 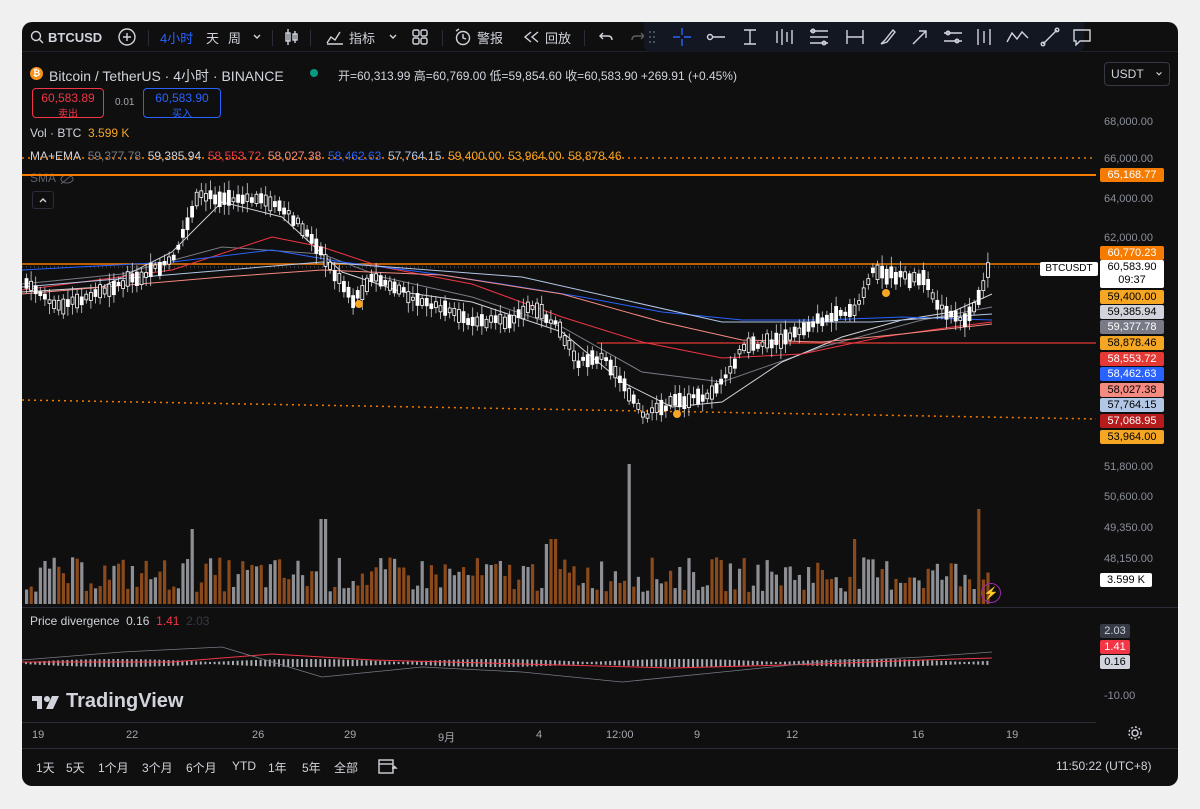 I want to click on clock-display: 11:50:22 (UTC+8), so click(x=1104, y=766).